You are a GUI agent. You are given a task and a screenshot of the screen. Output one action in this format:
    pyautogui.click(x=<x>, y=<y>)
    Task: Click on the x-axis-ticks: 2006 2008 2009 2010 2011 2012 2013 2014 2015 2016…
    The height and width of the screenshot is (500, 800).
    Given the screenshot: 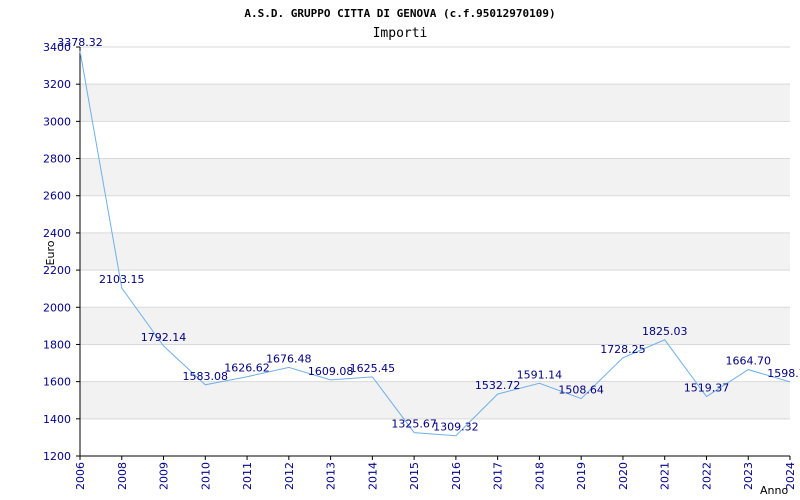 What is the action you would take?
    pyautogui.click(x=435, y=473)
    